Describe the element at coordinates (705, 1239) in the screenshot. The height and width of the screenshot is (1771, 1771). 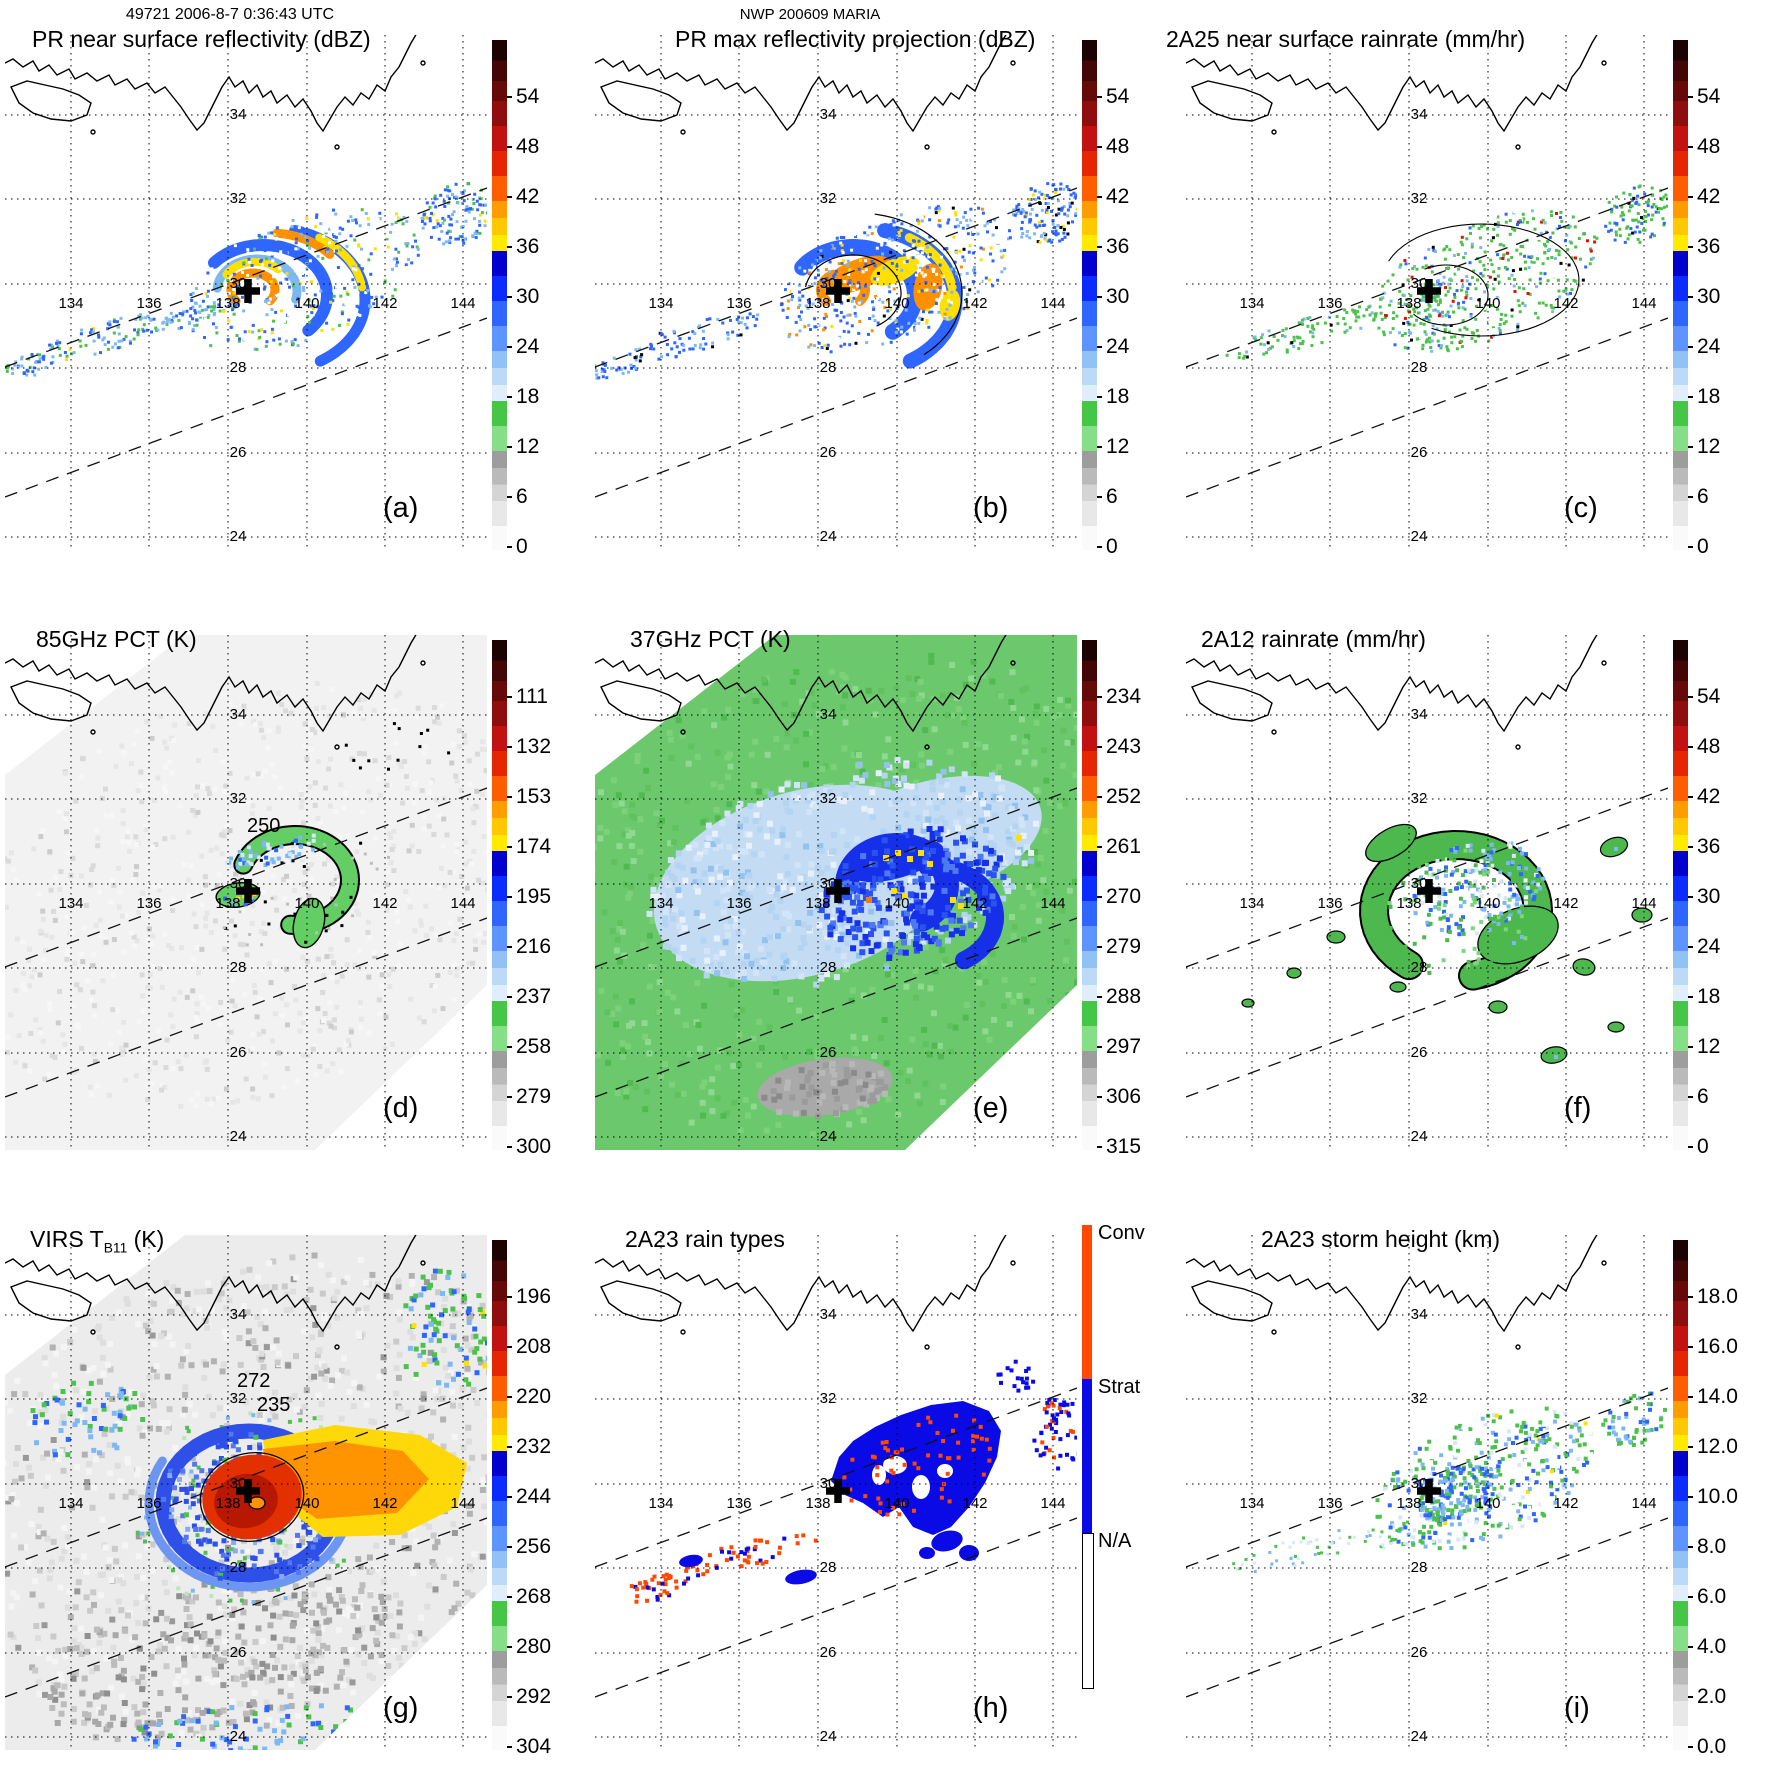
I see `title-text: 2A23 rain types` at that location.